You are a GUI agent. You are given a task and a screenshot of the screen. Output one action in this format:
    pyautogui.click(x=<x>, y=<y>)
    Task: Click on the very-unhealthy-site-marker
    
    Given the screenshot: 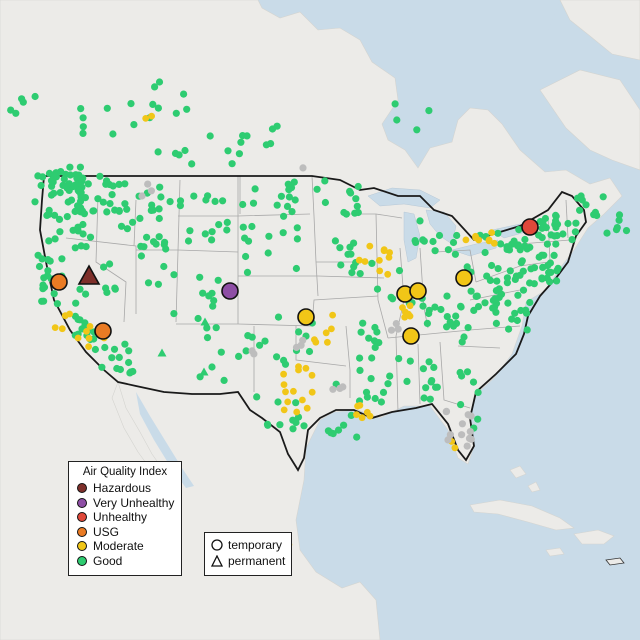 What is the action you would take?
    pyautogui.click(x=230, y=291)
    